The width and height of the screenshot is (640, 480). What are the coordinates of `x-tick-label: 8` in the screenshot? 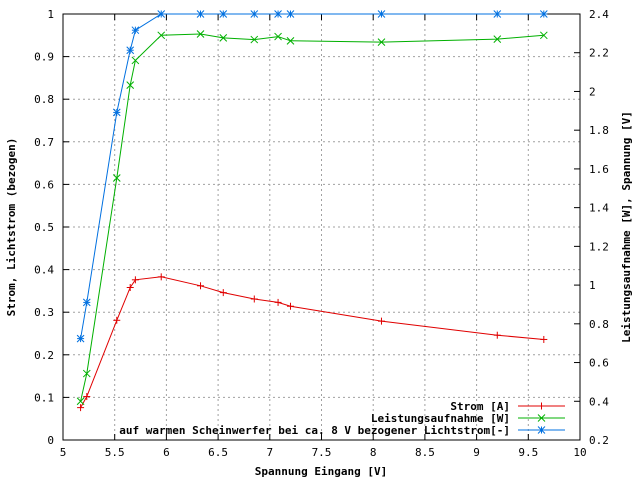 It's located at (373, 452).